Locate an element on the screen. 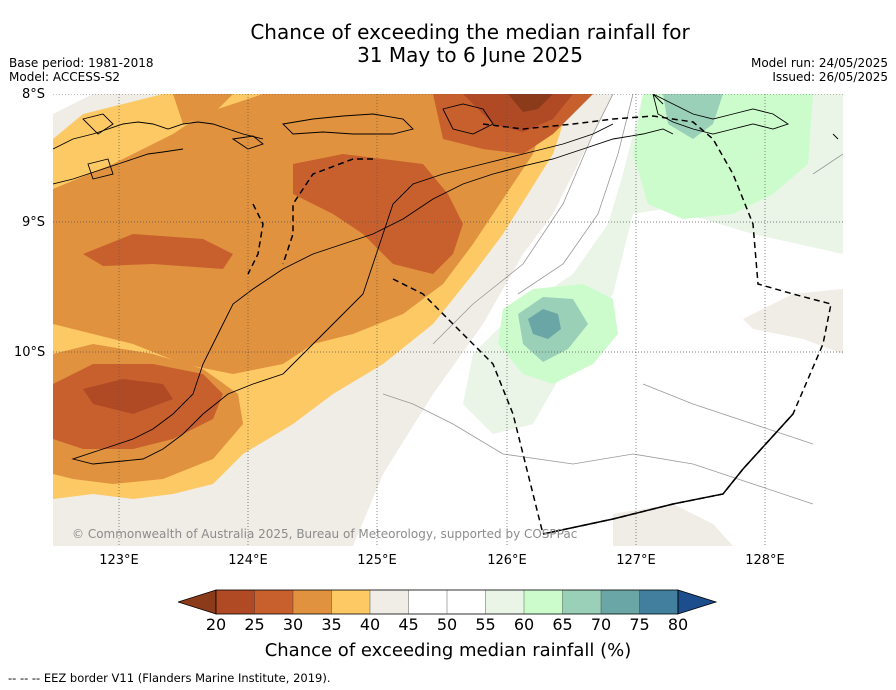 The image size is (896, 690). colorbar-tick-label: 75 is located at coordinates (639, 624).